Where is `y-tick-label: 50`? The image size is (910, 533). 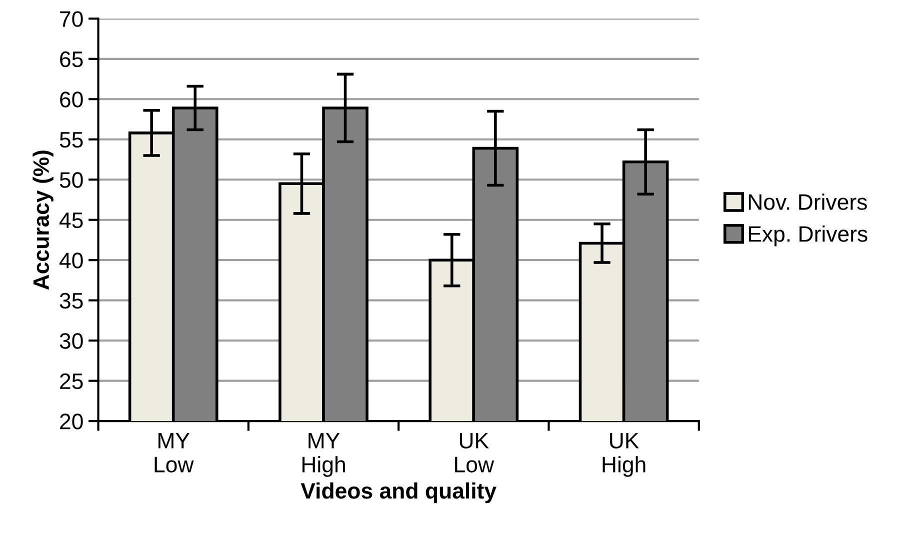
y-tick-label: 50 is located at coordinates (71, 180).